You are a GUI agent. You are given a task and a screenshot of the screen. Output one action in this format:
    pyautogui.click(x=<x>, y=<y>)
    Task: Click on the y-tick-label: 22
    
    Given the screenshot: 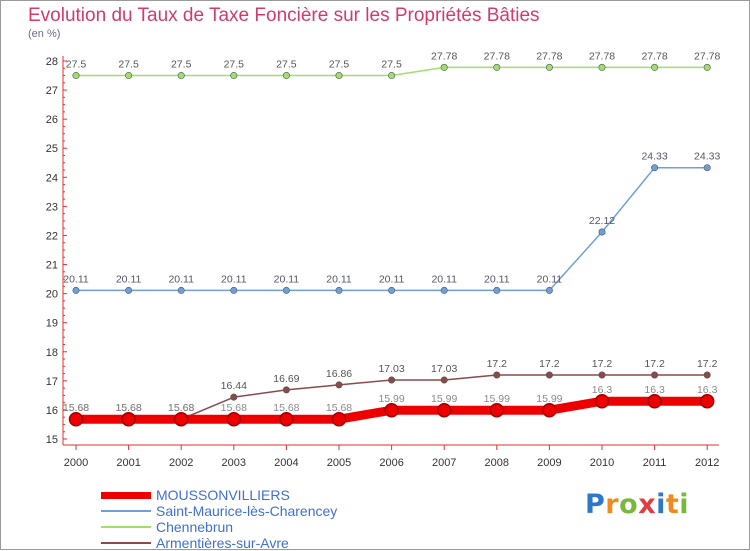 What is the action you would take?
    pyautogui.click(x=52, y=236)
    